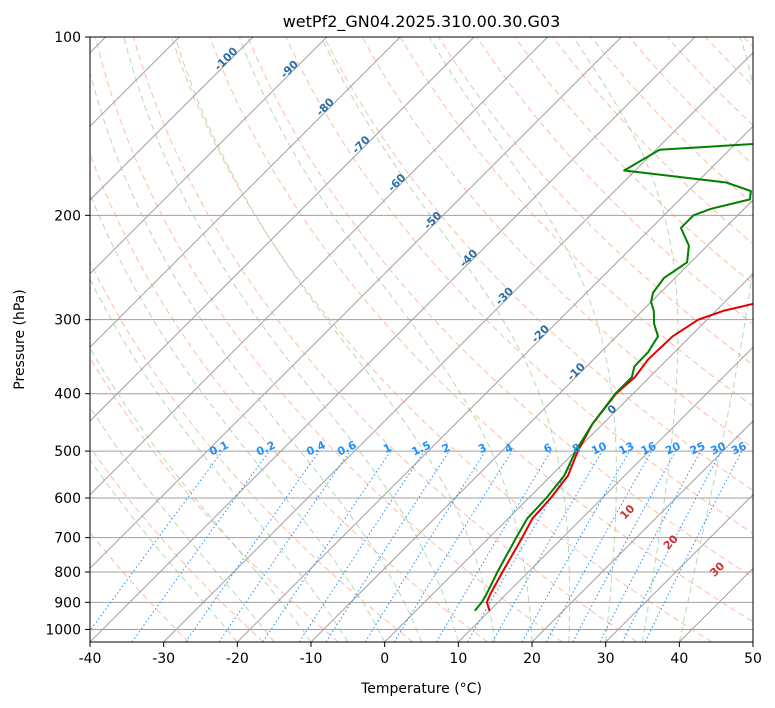  What do you see at coordinates (67, 38) in the screenshot?
I see `y-tick-label: 100` at bounding box center [67, 38].